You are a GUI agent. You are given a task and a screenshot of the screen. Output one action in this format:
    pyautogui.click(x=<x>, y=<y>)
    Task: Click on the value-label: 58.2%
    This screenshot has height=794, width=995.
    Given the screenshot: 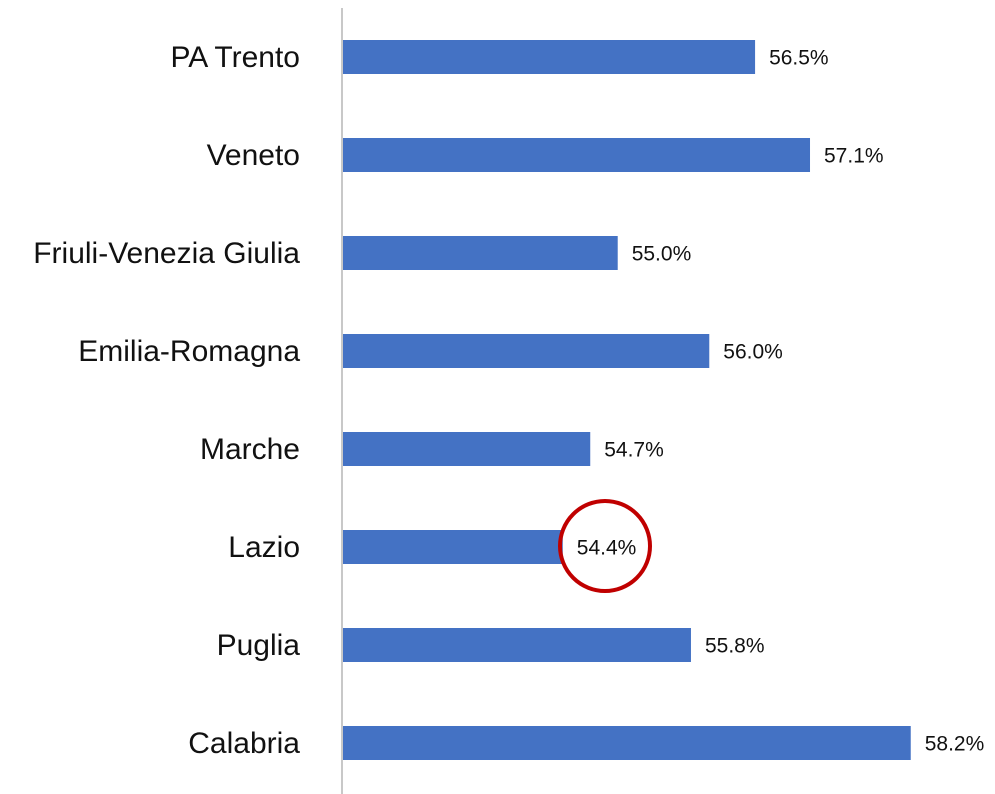 What is the action you would take?
    pyautogui.click(x=955, y=744)
    